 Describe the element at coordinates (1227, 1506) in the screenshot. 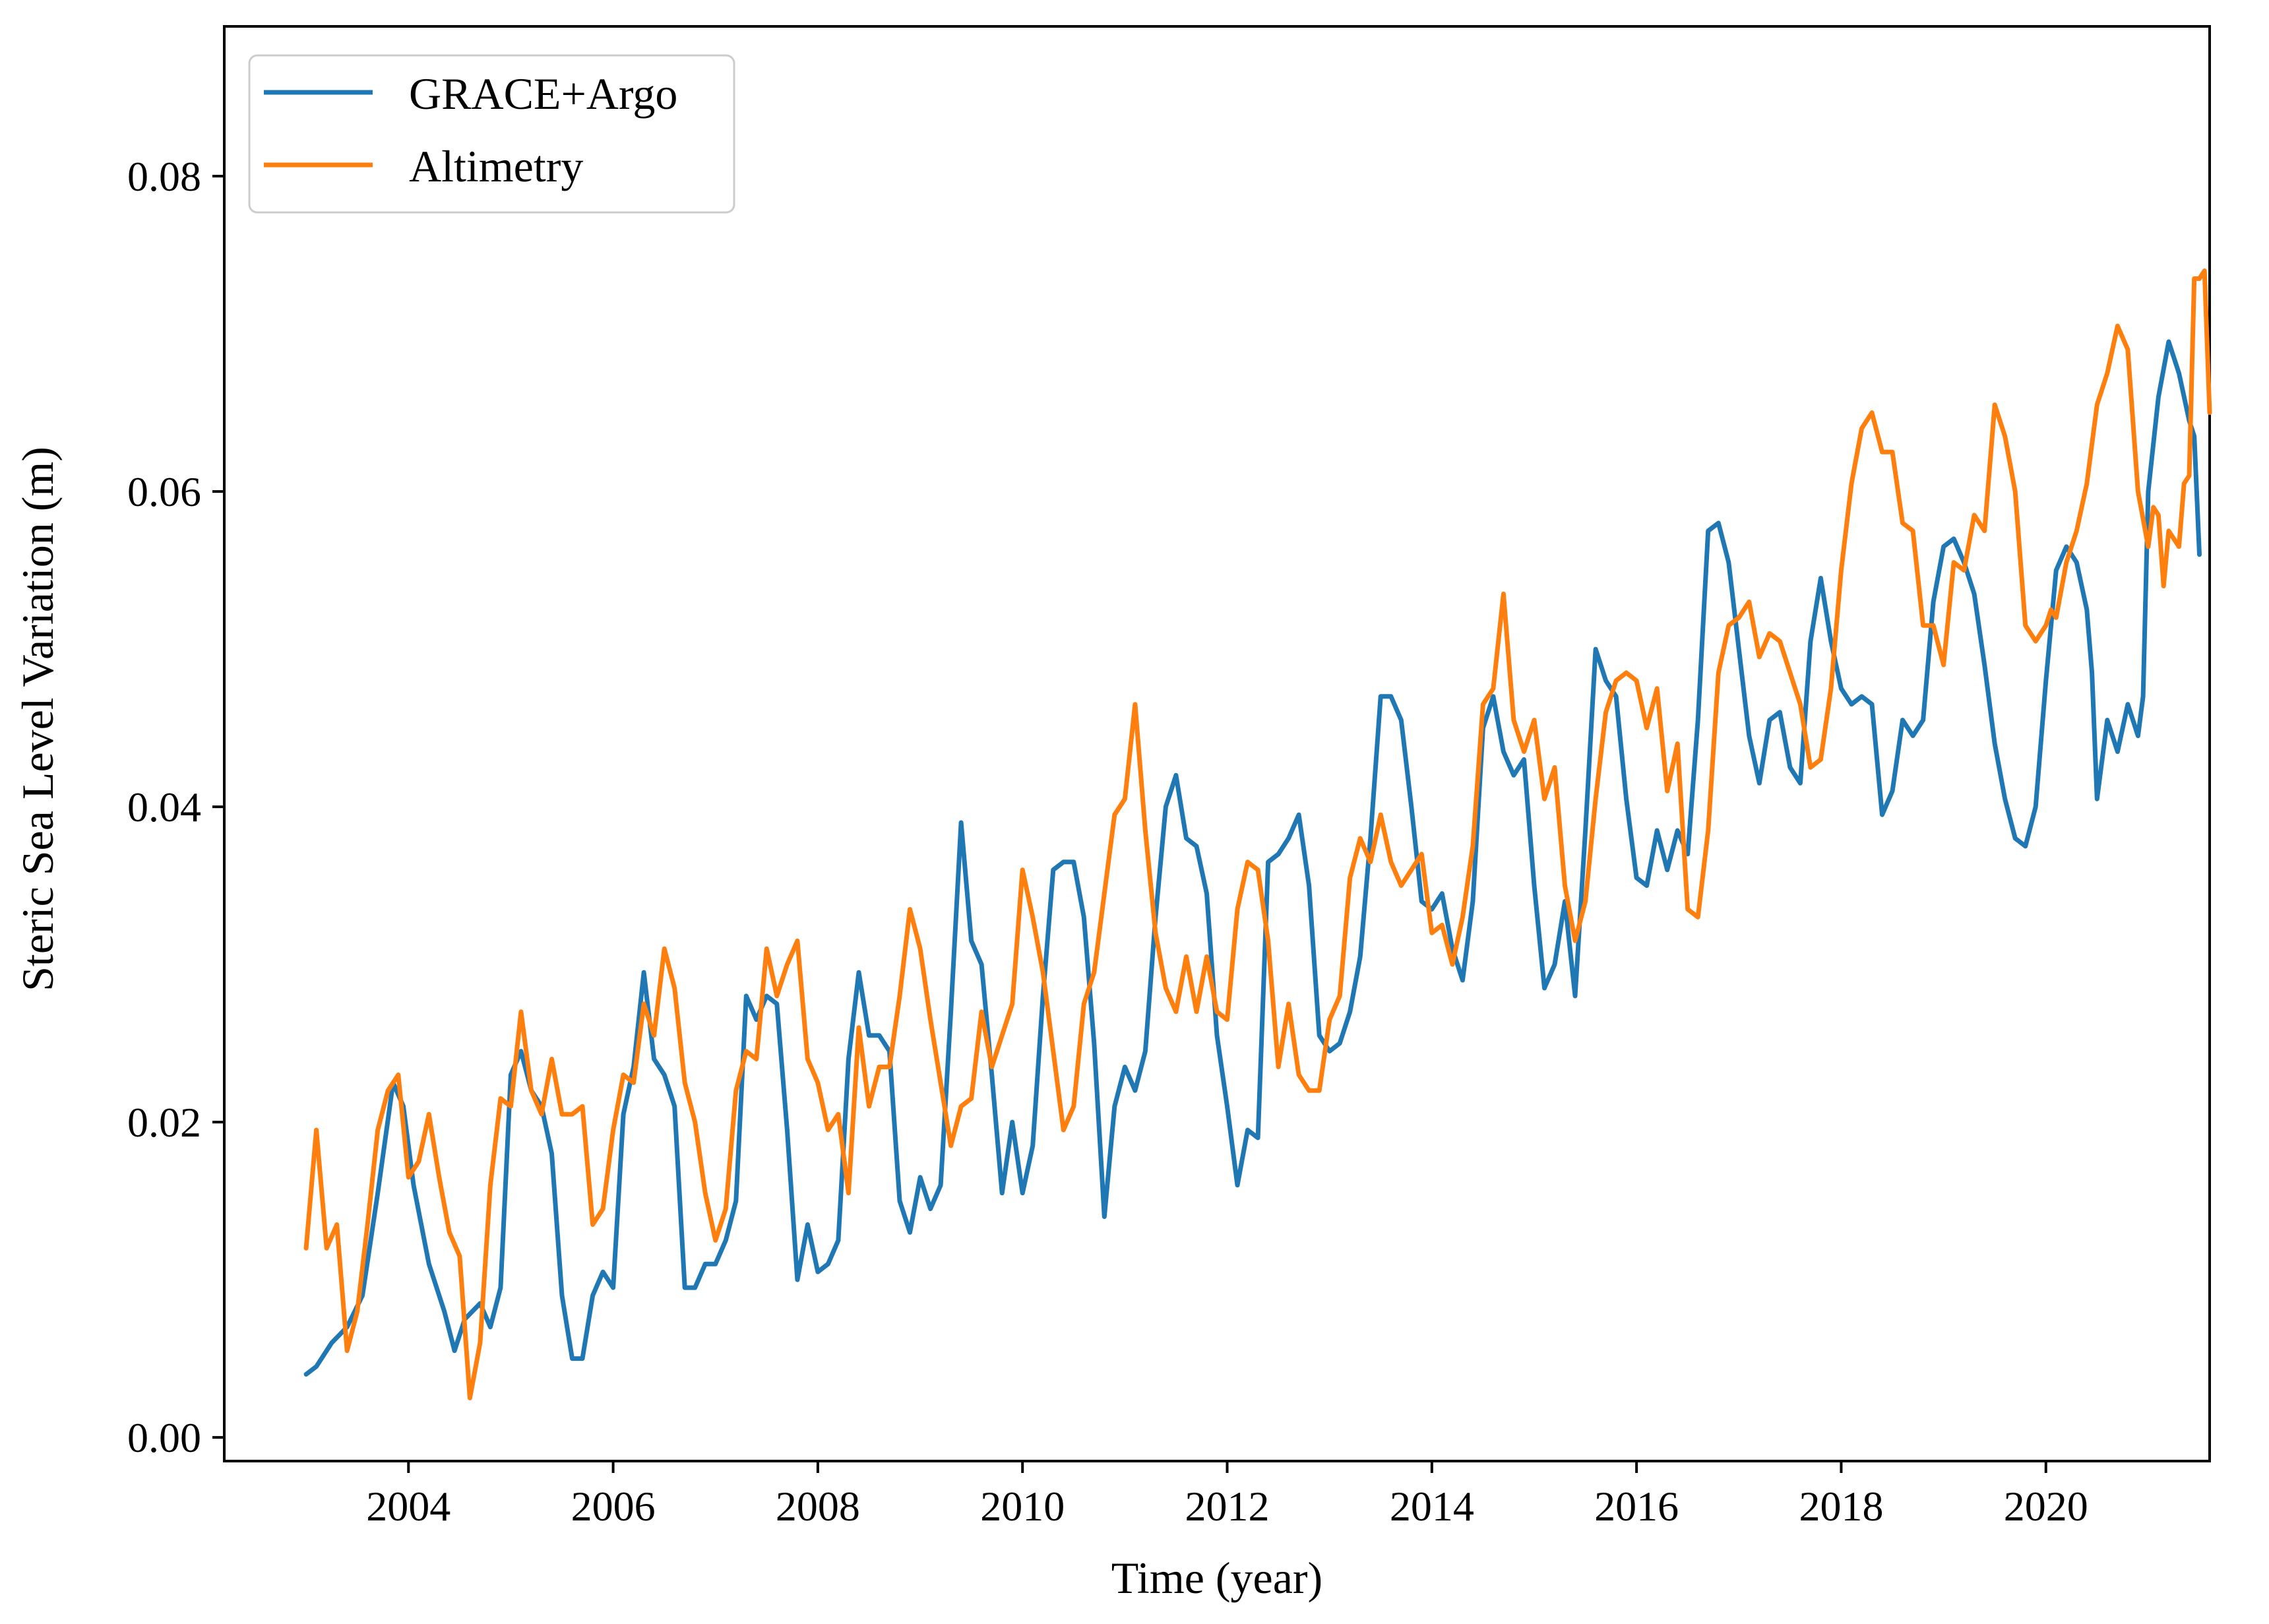

I see `x-tick-label: 2012` at that location.